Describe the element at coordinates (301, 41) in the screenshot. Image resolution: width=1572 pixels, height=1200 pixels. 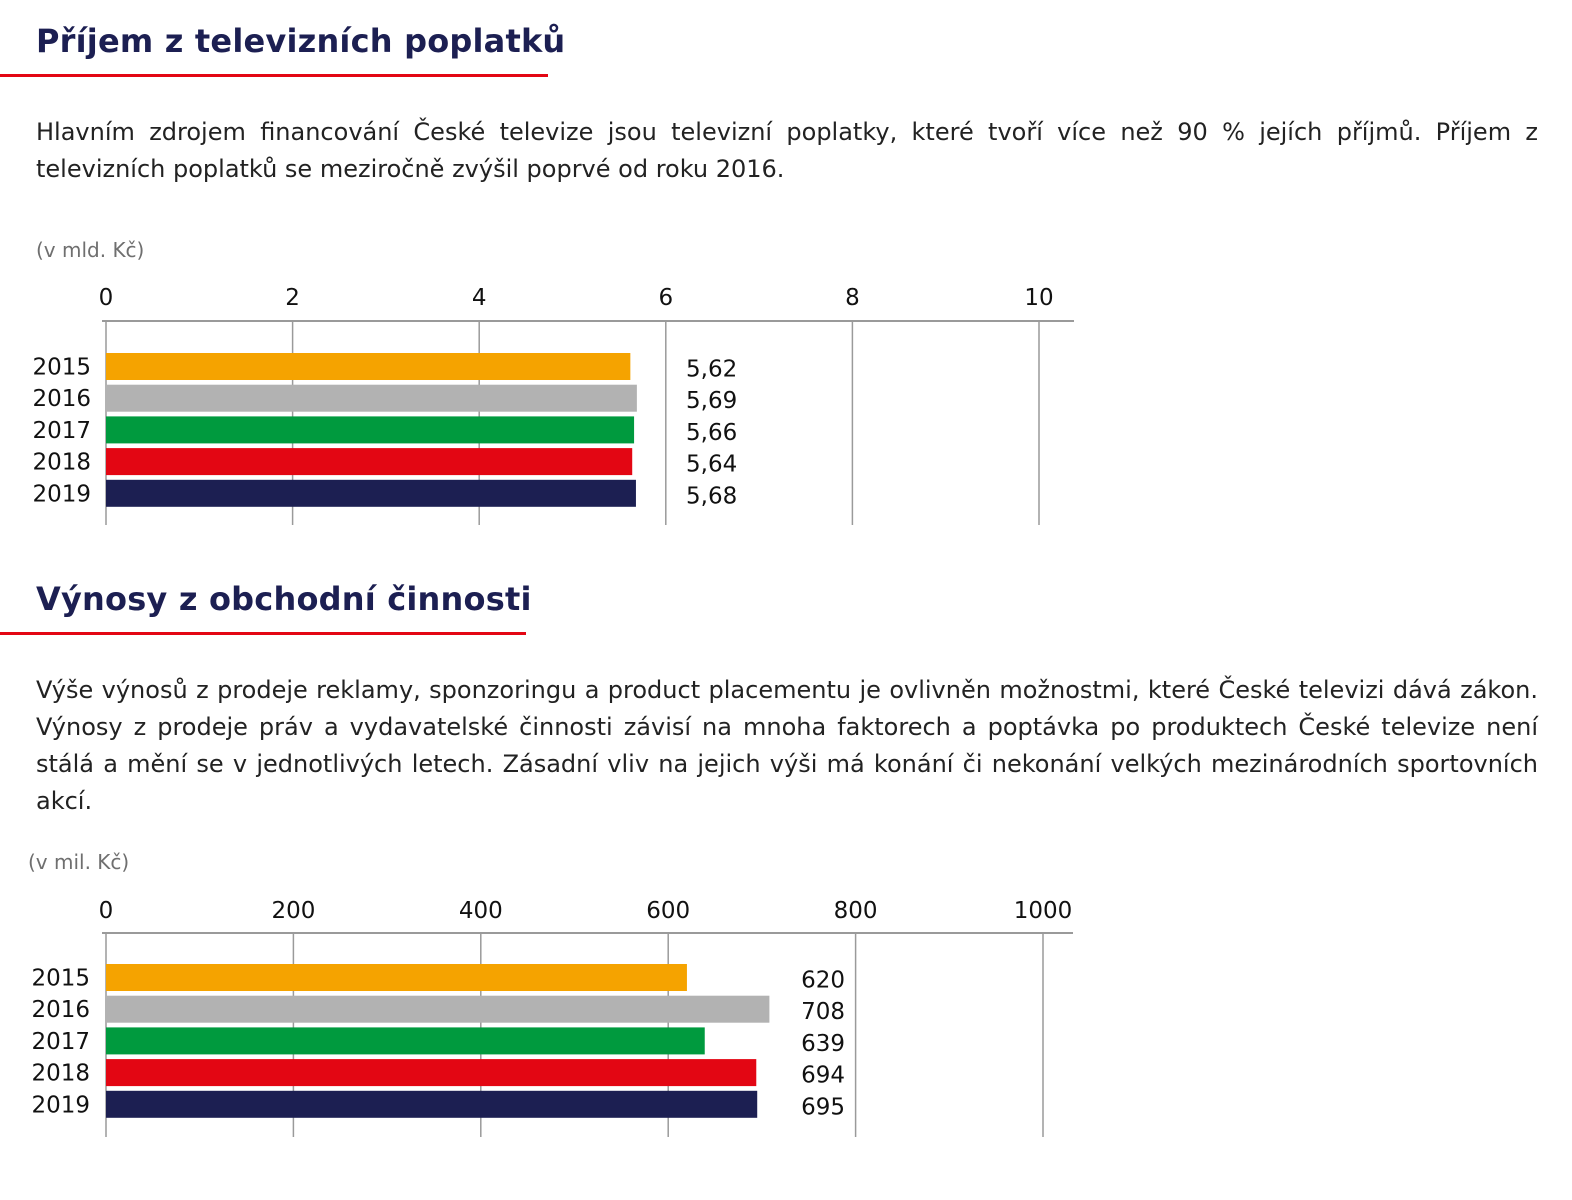
I see `section-title-fees: Příjem z televizních poplatků` at that location.